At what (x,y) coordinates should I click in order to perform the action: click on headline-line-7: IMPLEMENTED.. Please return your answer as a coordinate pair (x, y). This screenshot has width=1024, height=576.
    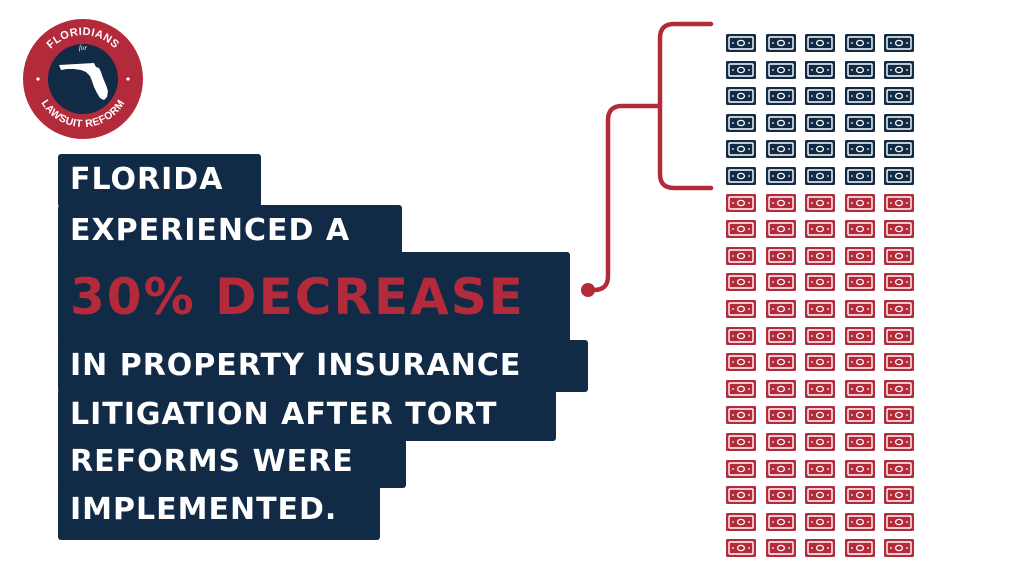
    Looking at the image, I should click on (219, 512).